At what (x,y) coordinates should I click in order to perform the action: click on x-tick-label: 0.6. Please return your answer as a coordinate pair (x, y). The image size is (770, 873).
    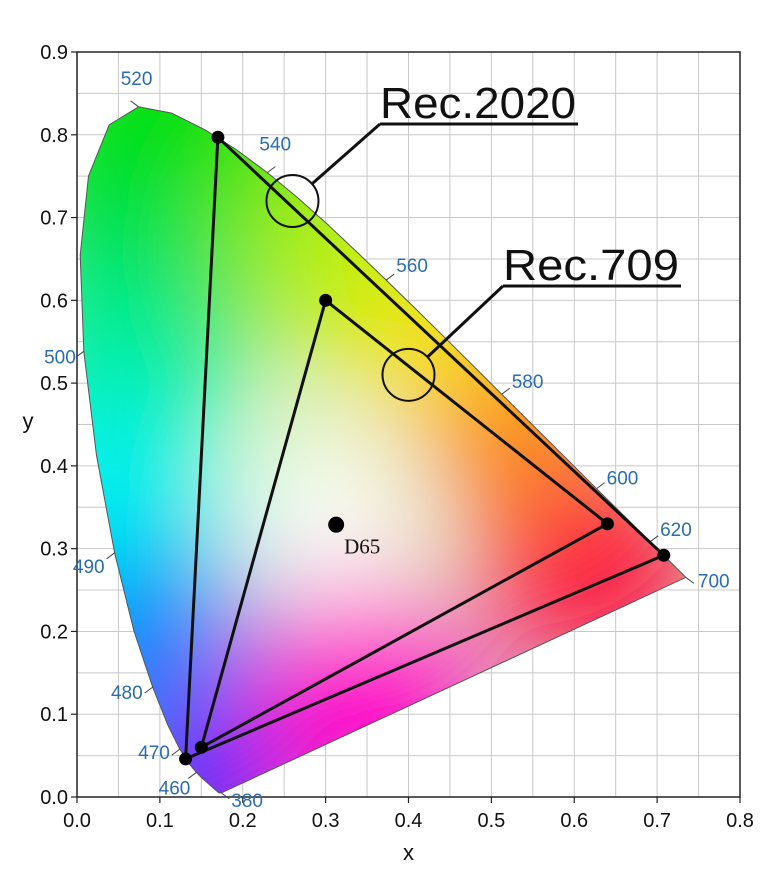
    Looking at the image, I should click on (574, 821).